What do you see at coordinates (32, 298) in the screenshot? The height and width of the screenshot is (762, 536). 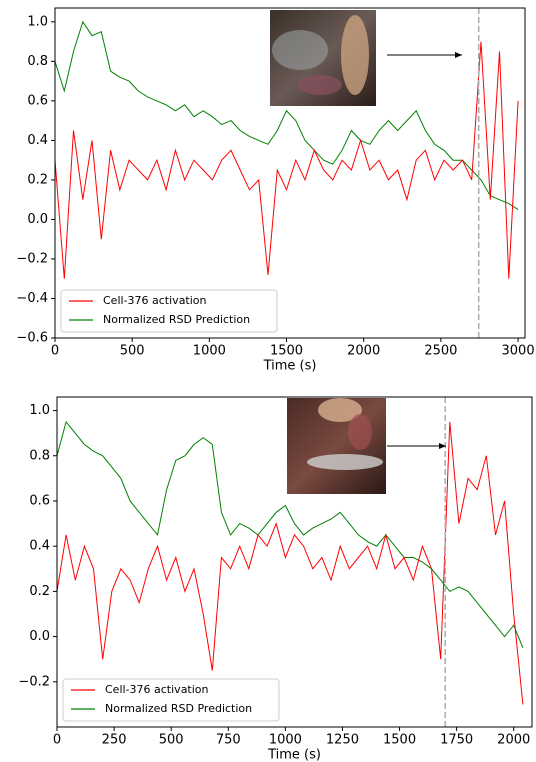 I see `y-tick-label: −0.4` at bounding box center [32, 298].